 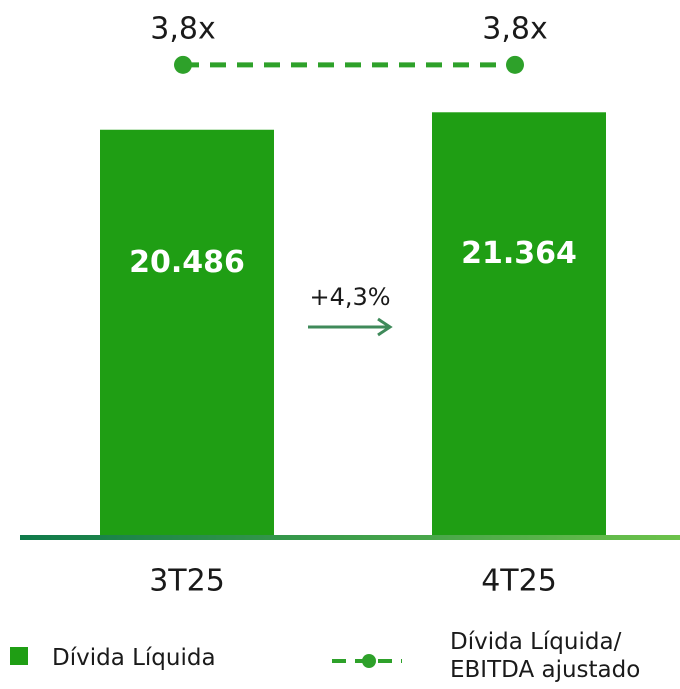 What do you see at coordinates (519, 581) in the screenshot?
I see `x-tick-label: 4T25` at bounding box center [519, 581].